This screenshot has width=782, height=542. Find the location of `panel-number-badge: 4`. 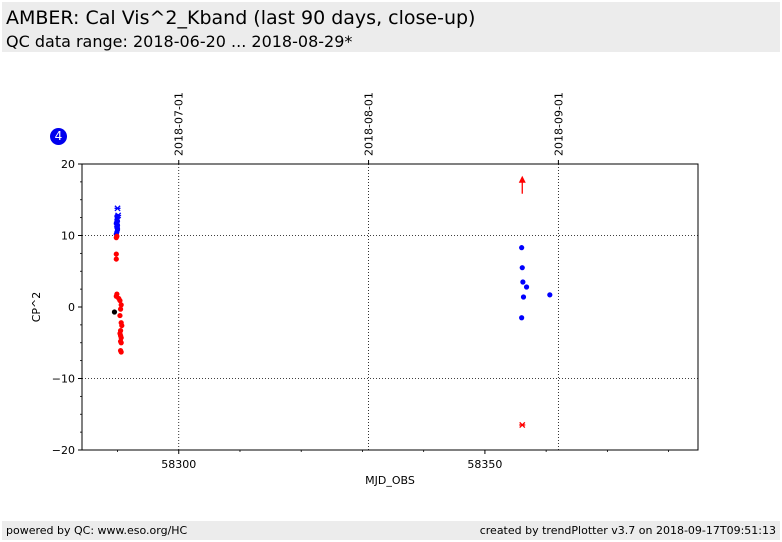

panel-number-badge: 4 is located at coordinates (58, 136).